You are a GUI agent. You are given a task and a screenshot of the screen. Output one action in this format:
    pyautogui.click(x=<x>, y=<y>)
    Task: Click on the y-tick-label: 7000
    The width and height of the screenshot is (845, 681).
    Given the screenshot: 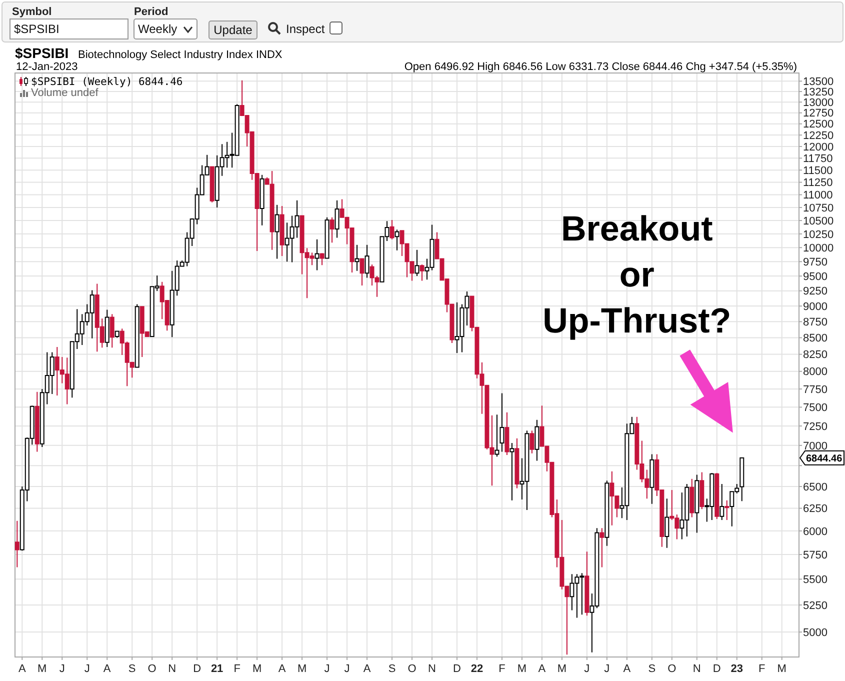 What is the action you would take?
    pyautogui.click(x=815, y=446)
    